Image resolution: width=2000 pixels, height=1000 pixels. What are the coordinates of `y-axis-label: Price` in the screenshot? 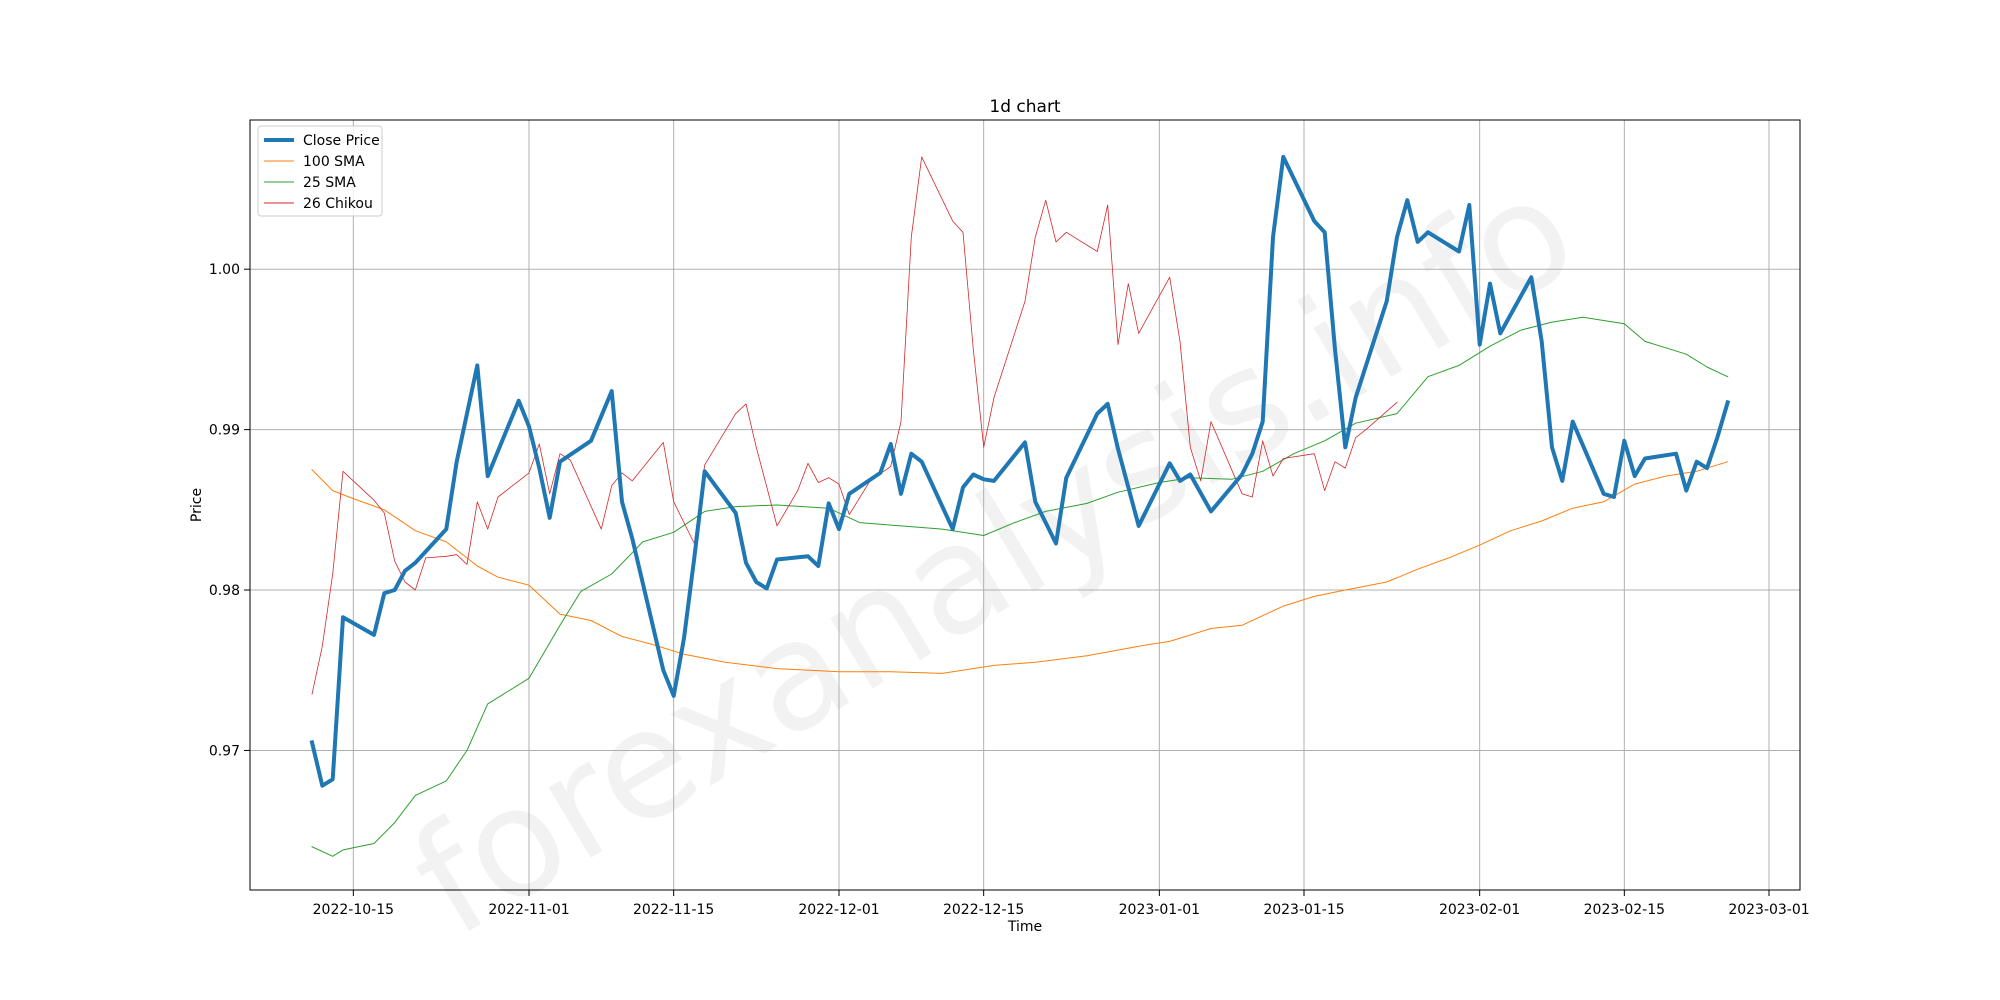 It's located at (197, 505).